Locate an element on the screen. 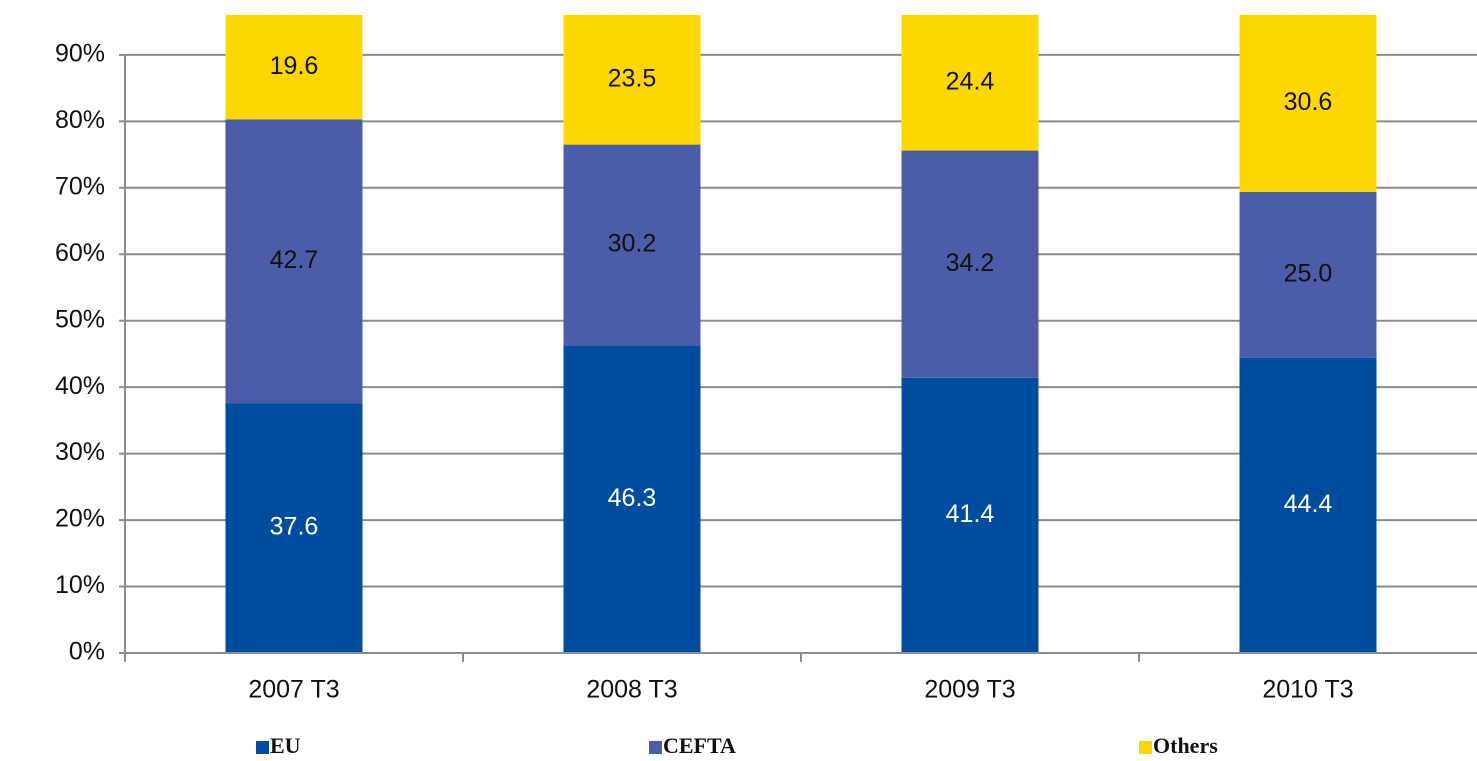 The width and height of the screenshot is (1477, 761). data-label: 23.5 is located at coordinates (632, 78).